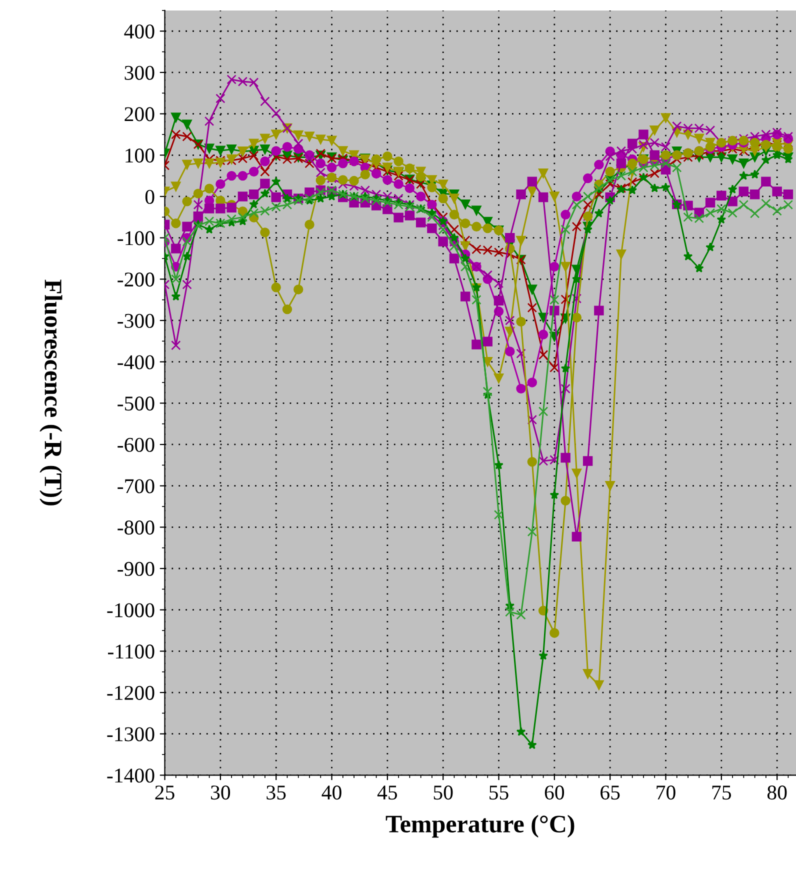 Image resolution: width=796 pixels, height=871 pixels. What do you see at coordinates (136, 321) in the screenshot?
I see `y-tick-label: -300` at bounding box center [136, 321].